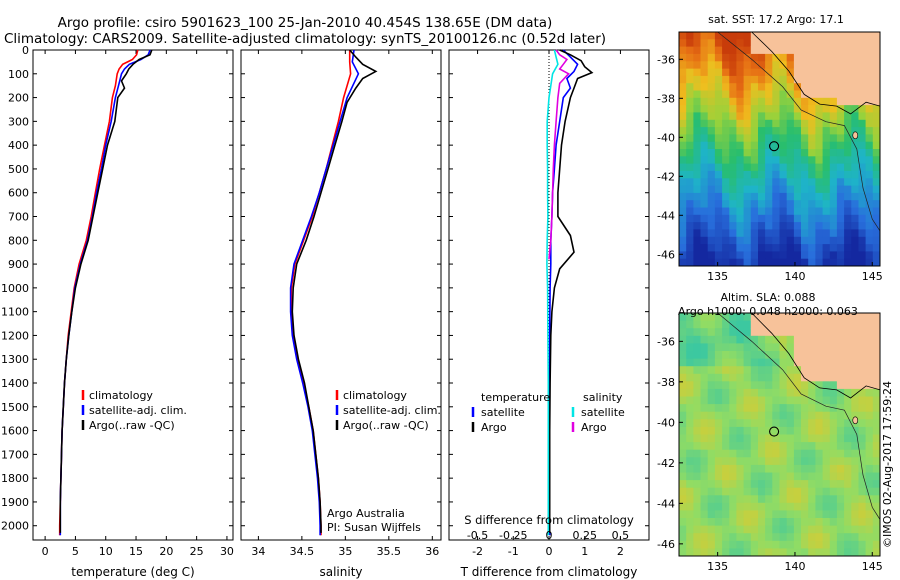 The width and height of the screenshot is (900, 580). I want to click on x-tick-label: 35.5, so click(389, 551).